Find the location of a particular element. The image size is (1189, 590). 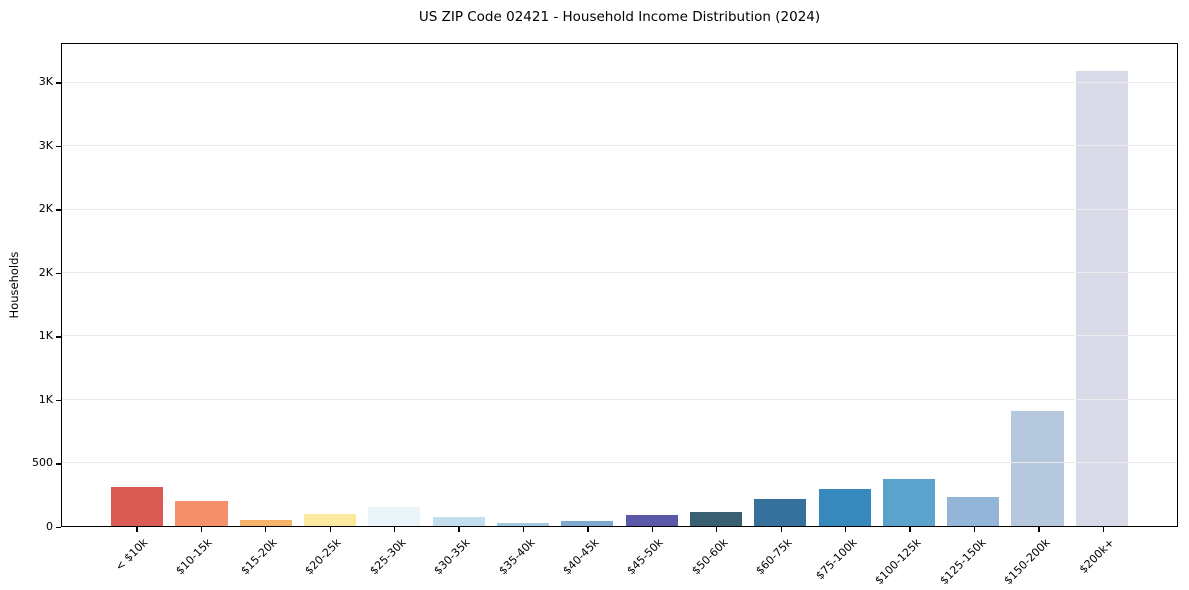

x-tick-label: $60-75k is located at coordinates (774, 557).